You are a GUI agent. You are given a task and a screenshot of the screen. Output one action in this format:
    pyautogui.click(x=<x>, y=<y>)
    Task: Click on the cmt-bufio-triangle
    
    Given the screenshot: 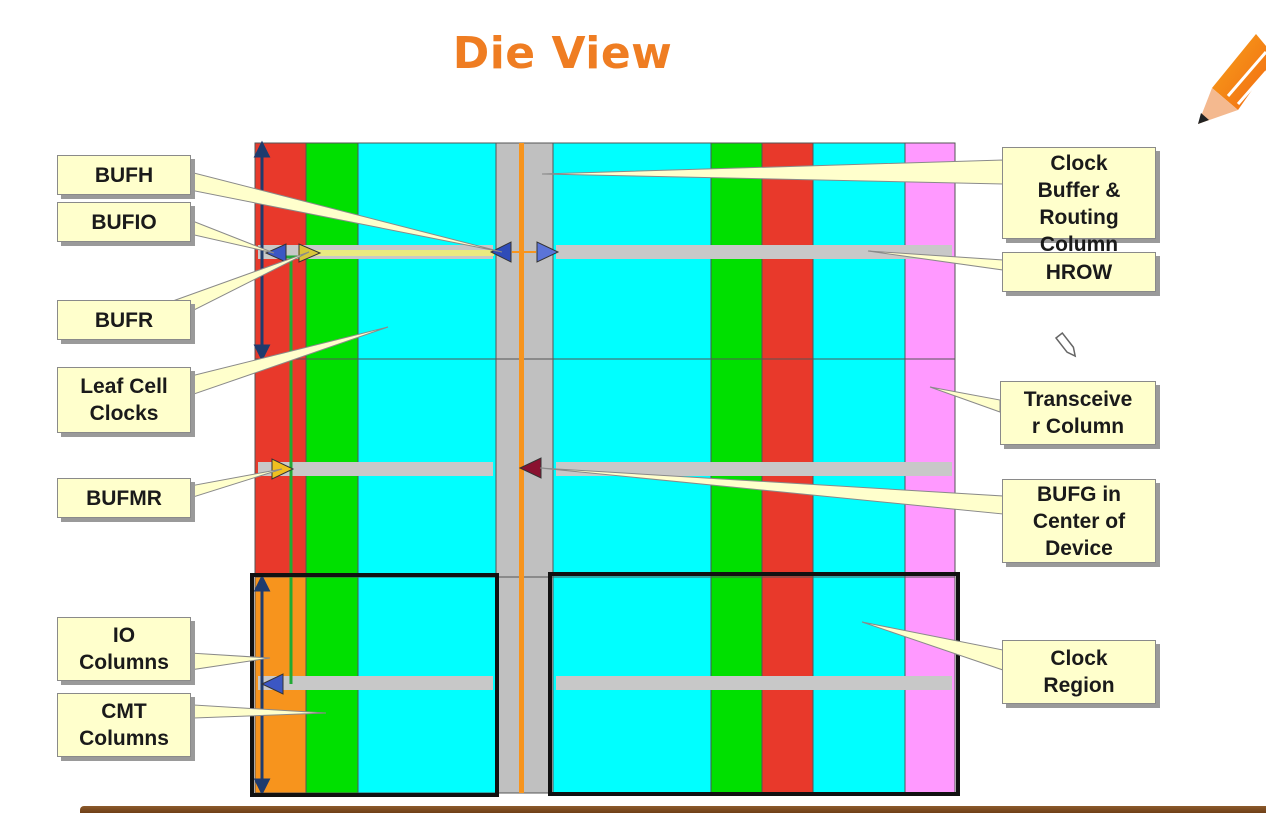 What is the action you would take?
    pyautogui.click(x=272, y=684)
    